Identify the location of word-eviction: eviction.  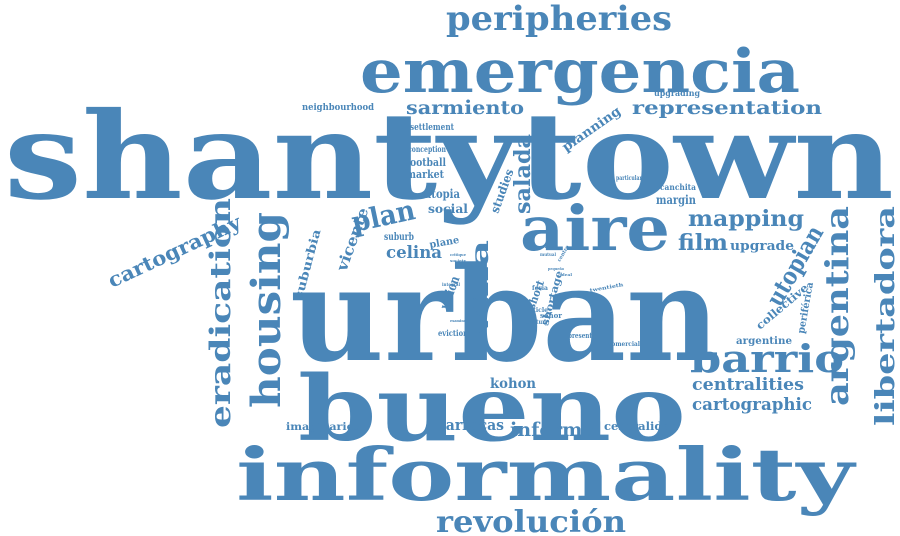
(453, 333).